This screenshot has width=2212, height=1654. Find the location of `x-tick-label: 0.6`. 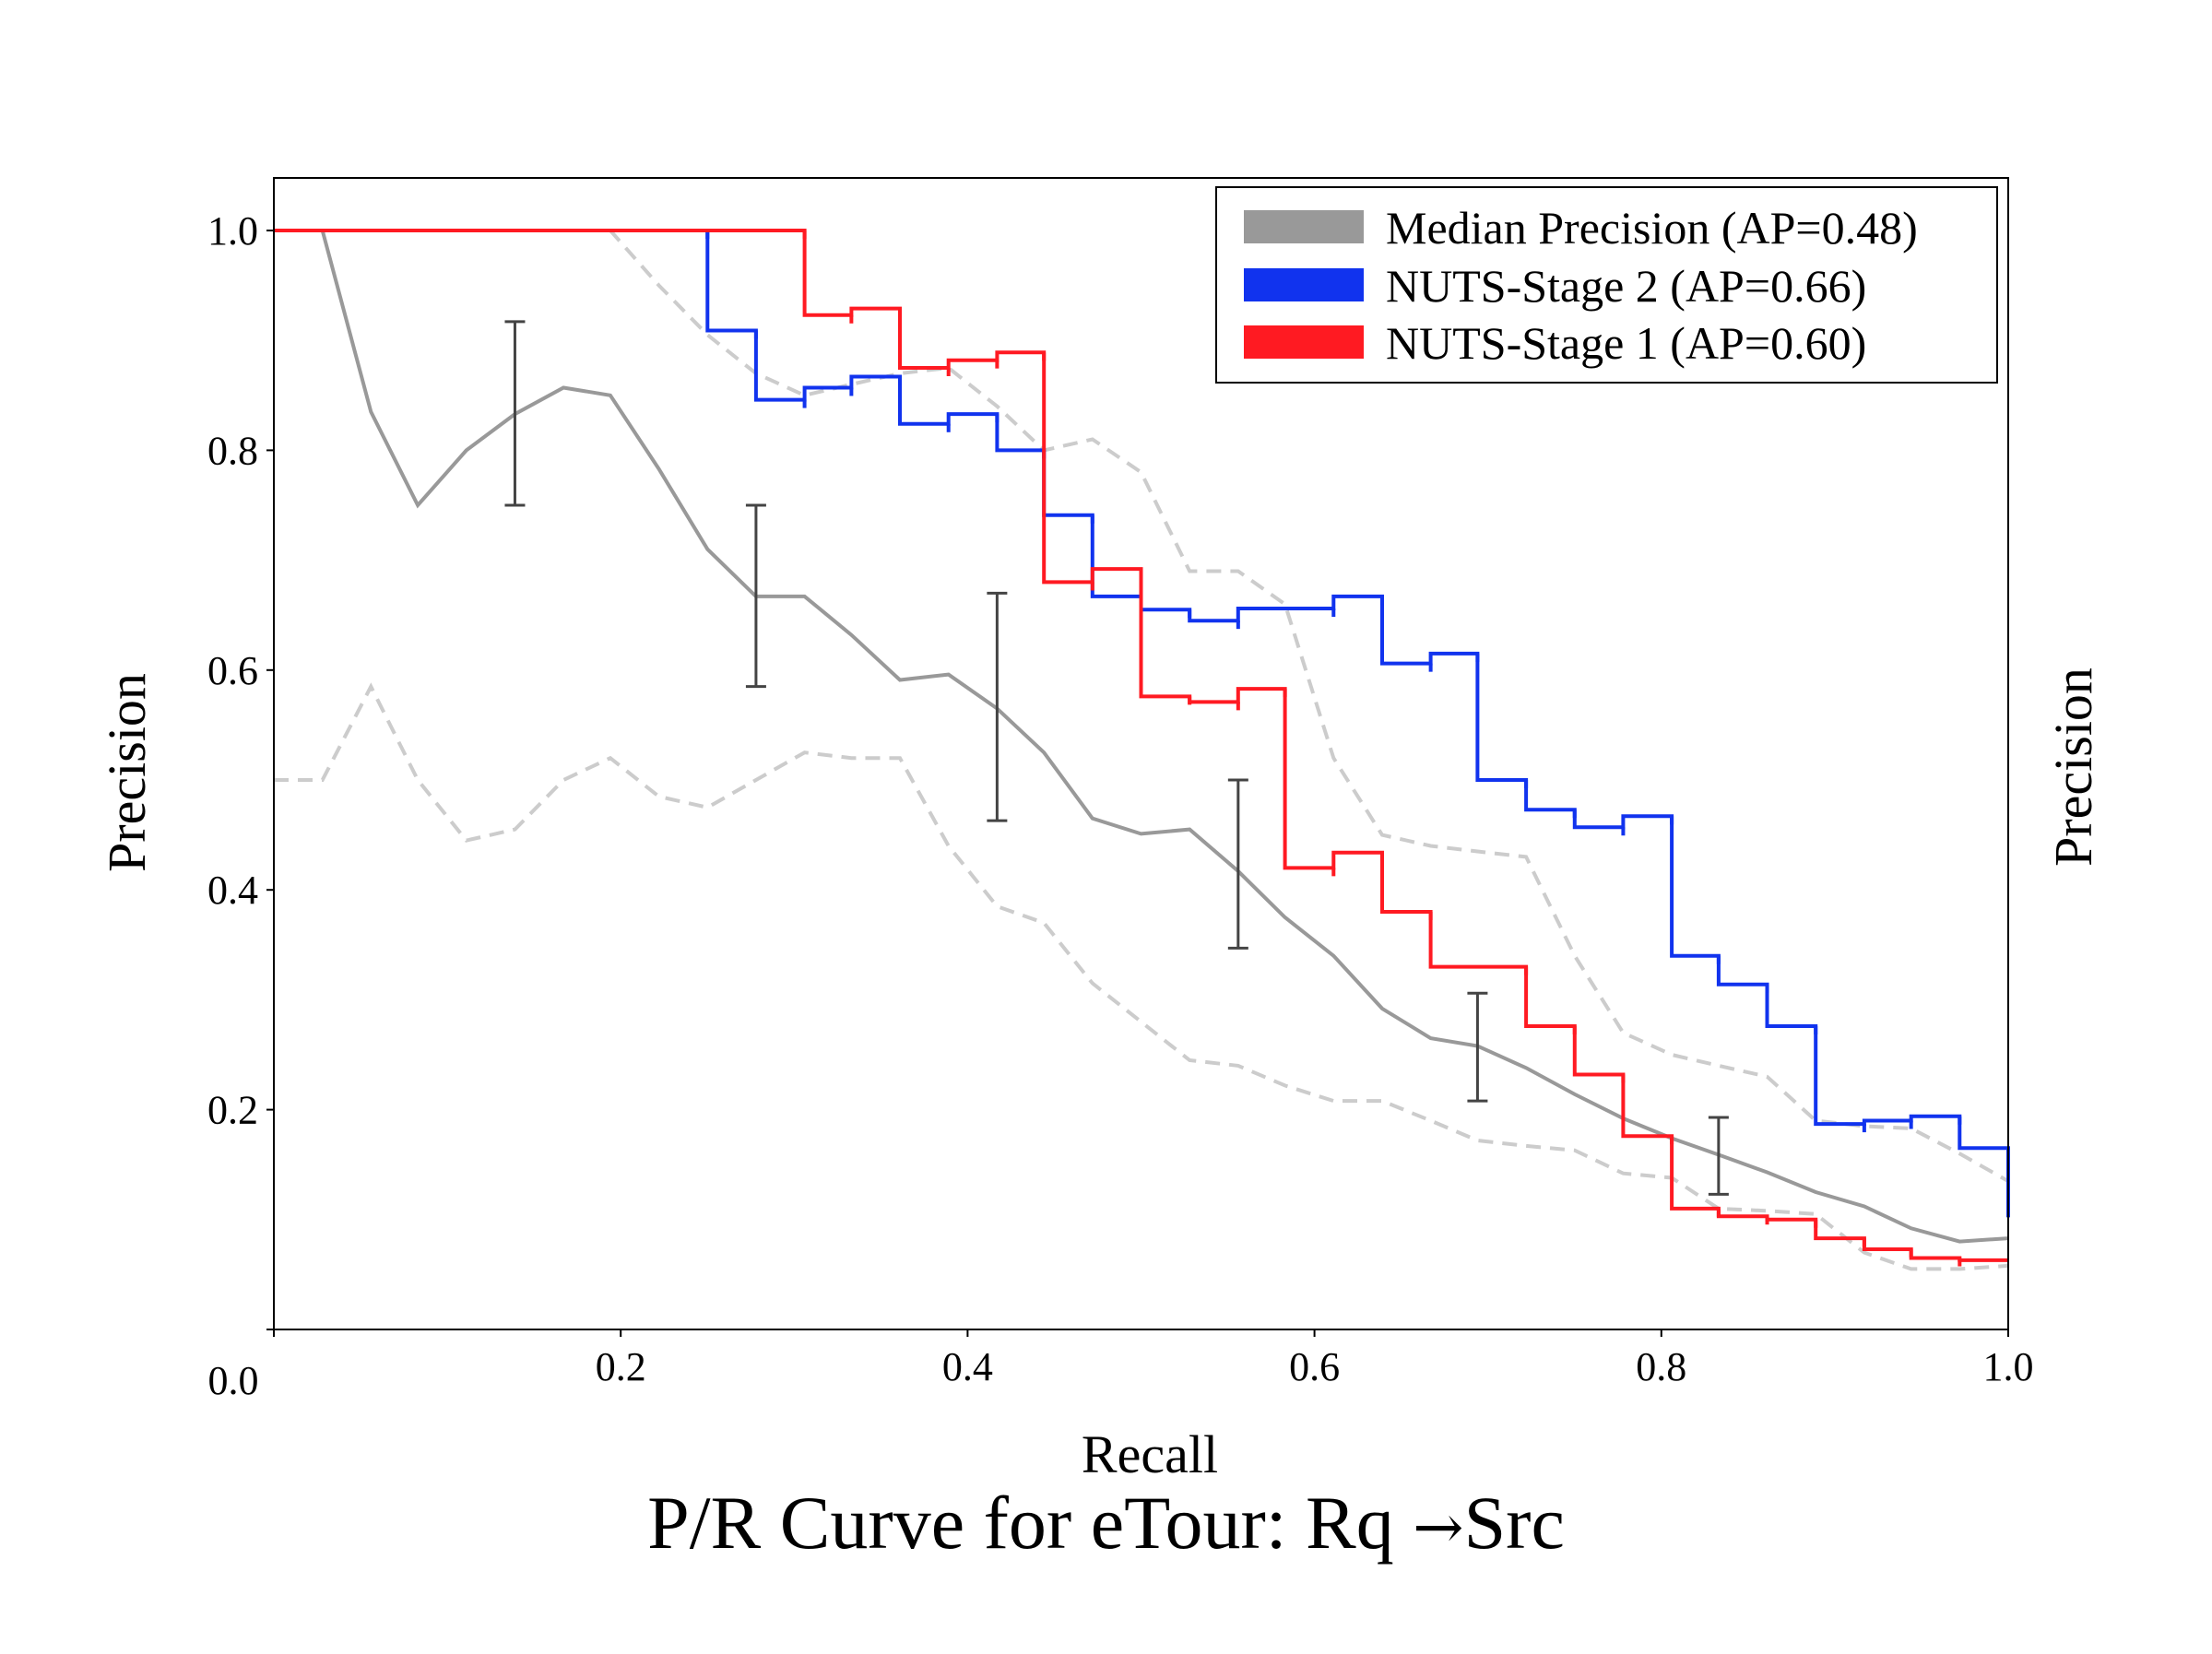

x-tick-label: 0.6 is located at coordinates (1315, 1366).